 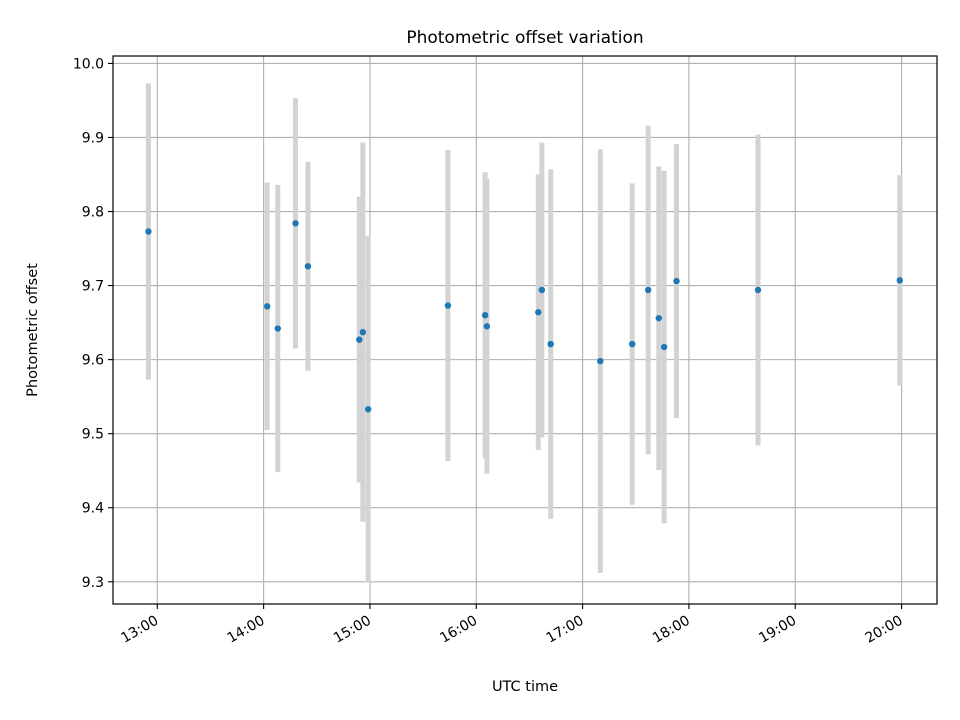 What do you see at coordinates (33, 330) in the screenshot?
I see `y-axis-label: Photometric offset` at bounding box center [33, 330].